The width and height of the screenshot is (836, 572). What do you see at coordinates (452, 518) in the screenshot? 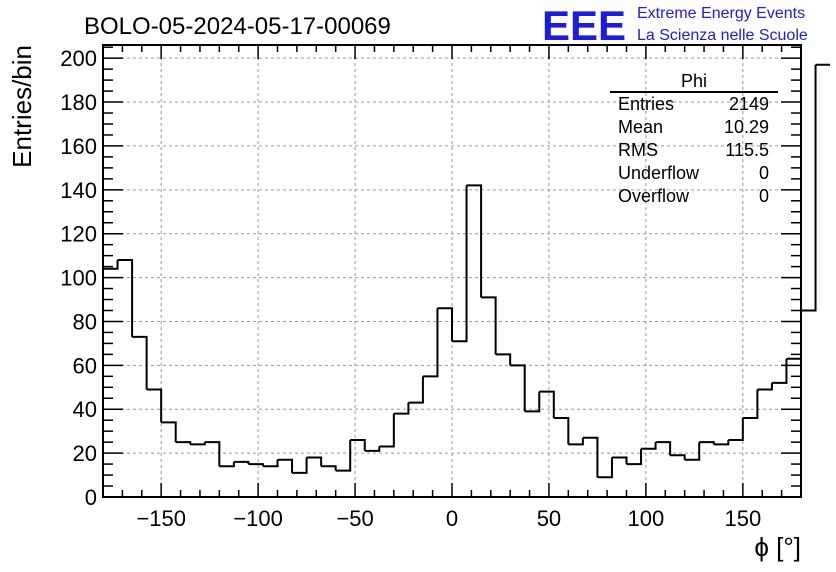
I see `x-tick-label: 0` at bounding box center [452, 518].